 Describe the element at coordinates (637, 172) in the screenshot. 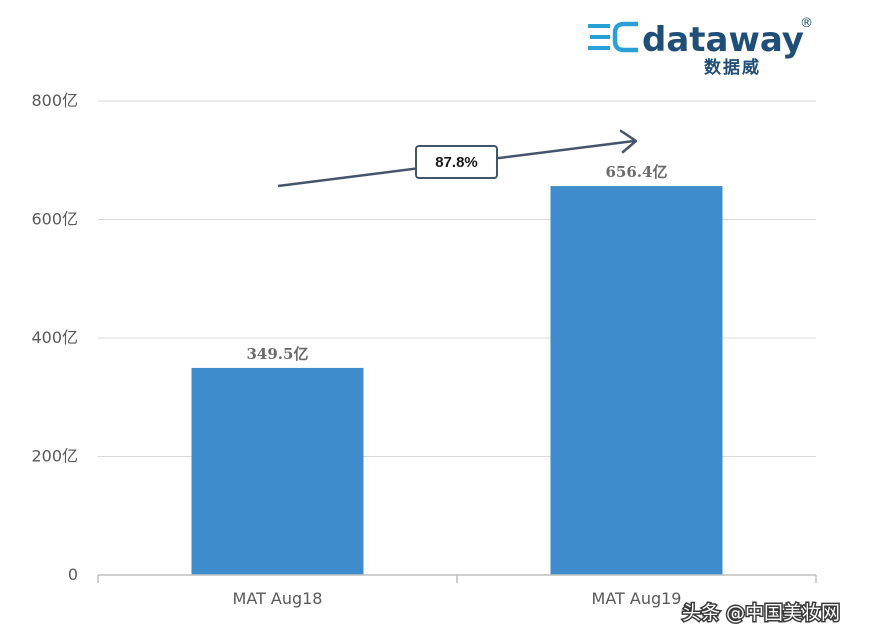

I see `data-label-2: 656.4亿` at that location.